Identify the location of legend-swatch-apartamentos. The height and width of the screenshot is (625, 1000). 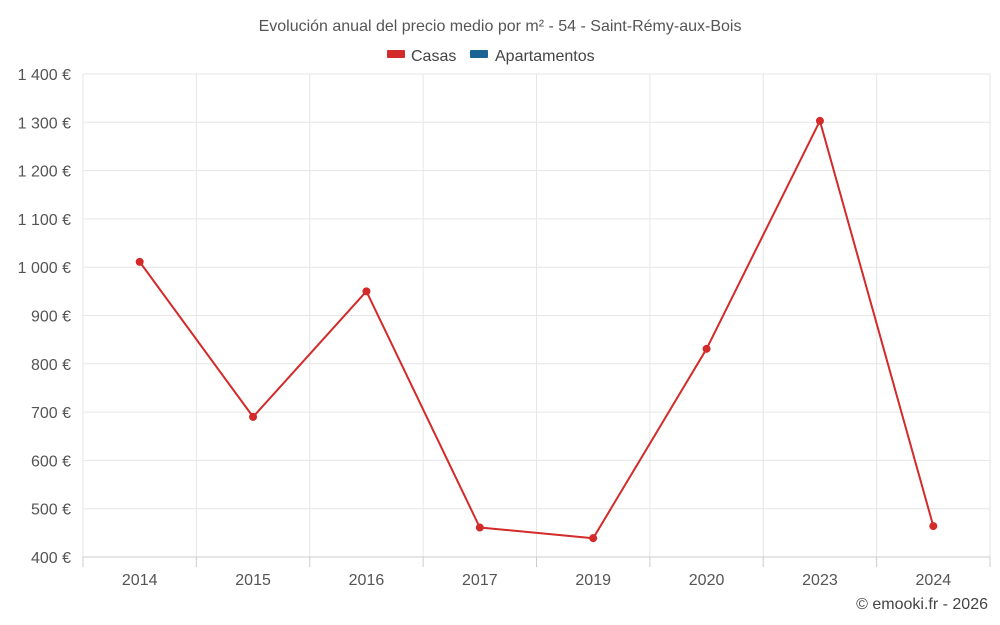
(479, 54).